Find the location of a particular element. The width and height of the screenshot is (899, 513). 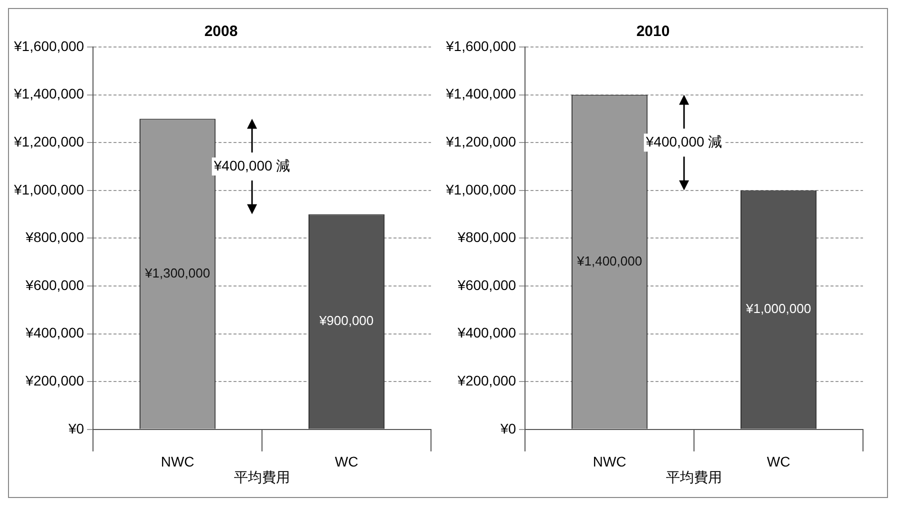

chart-title: 2008 is located at coordinates (221, 31).